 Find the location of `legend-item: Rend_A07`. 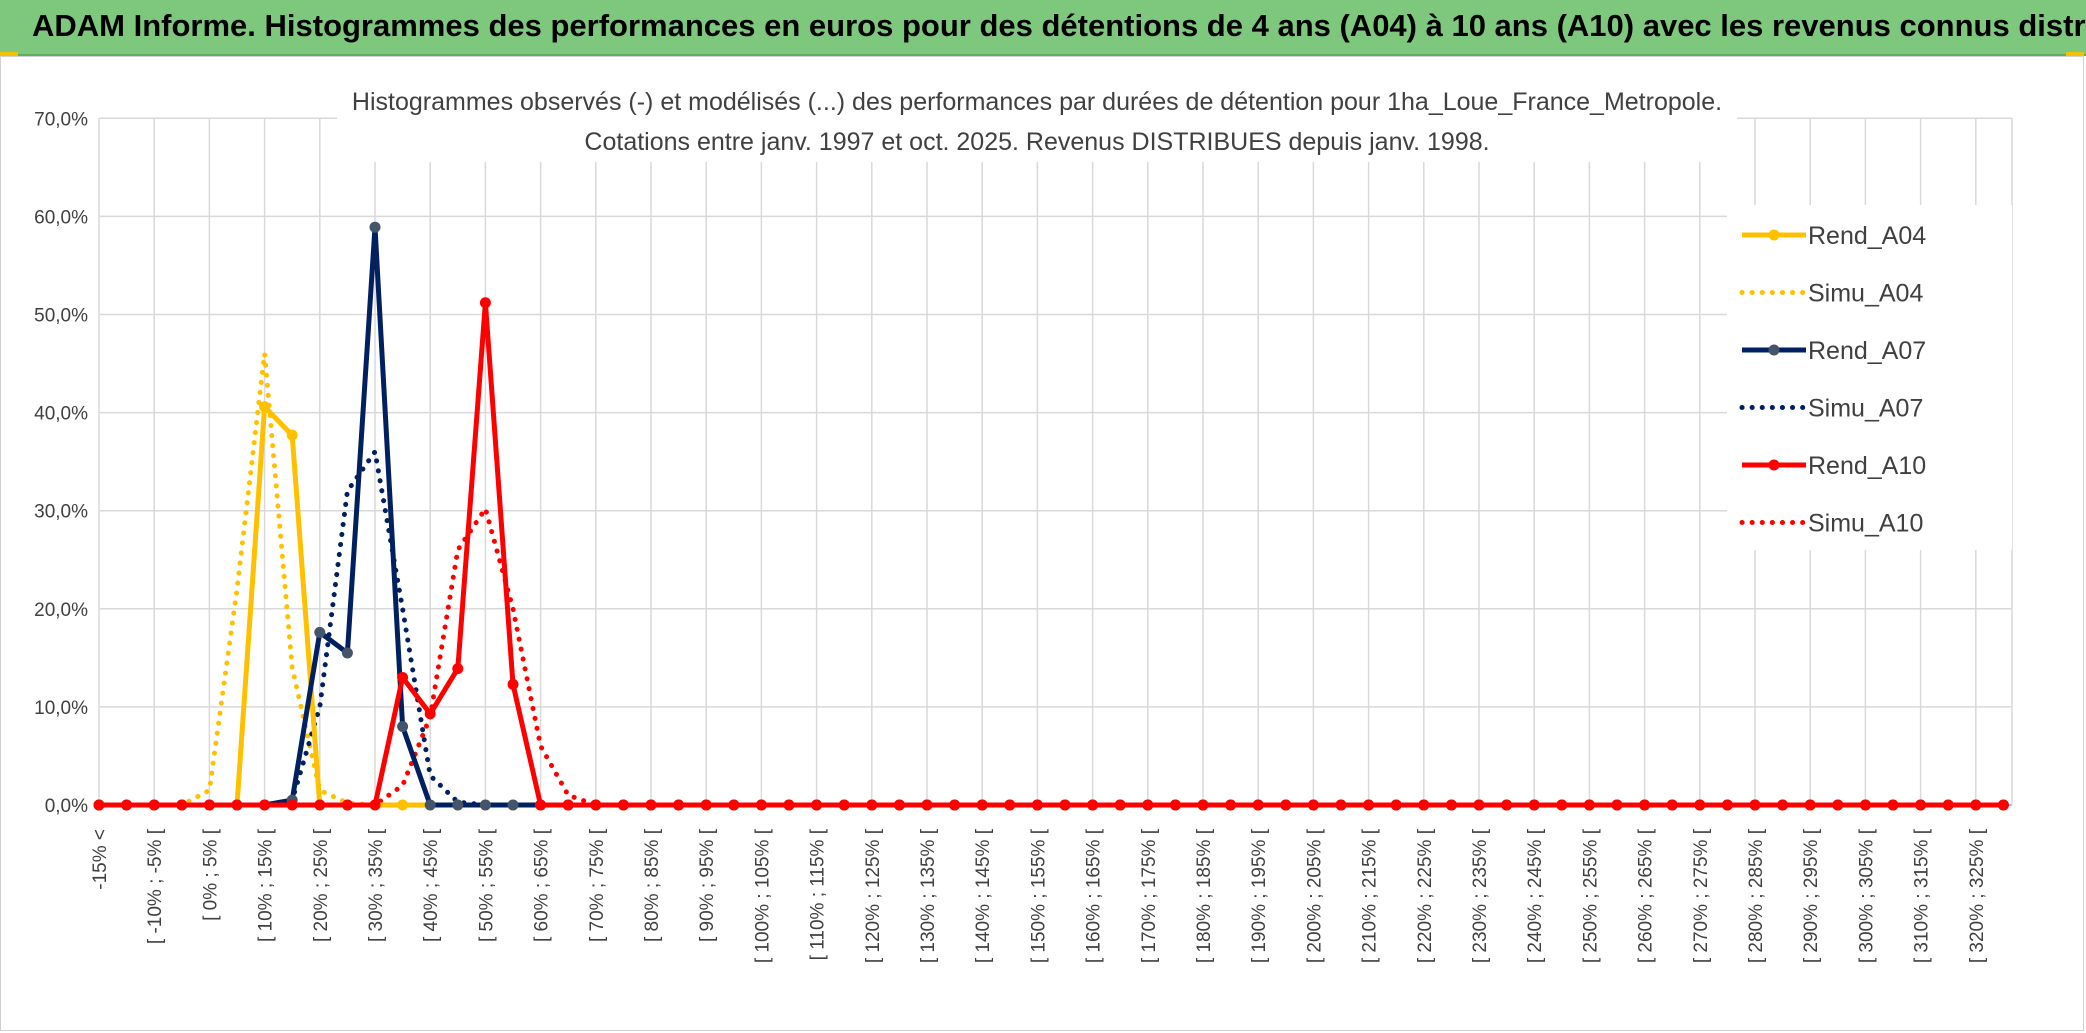

legend-item: Rend_A07 is located at coordinates (1834, 351).